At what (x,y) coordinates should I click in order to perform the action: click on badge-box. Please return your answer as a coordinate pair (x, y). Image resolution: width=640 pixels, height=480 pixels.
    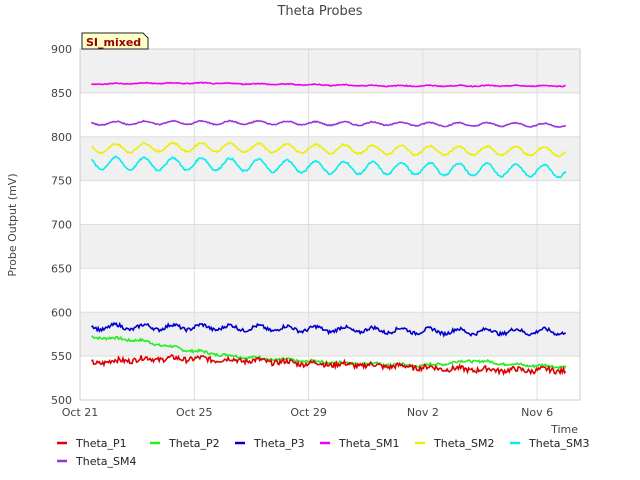
    Looking at the image, I should click on (115, 41).